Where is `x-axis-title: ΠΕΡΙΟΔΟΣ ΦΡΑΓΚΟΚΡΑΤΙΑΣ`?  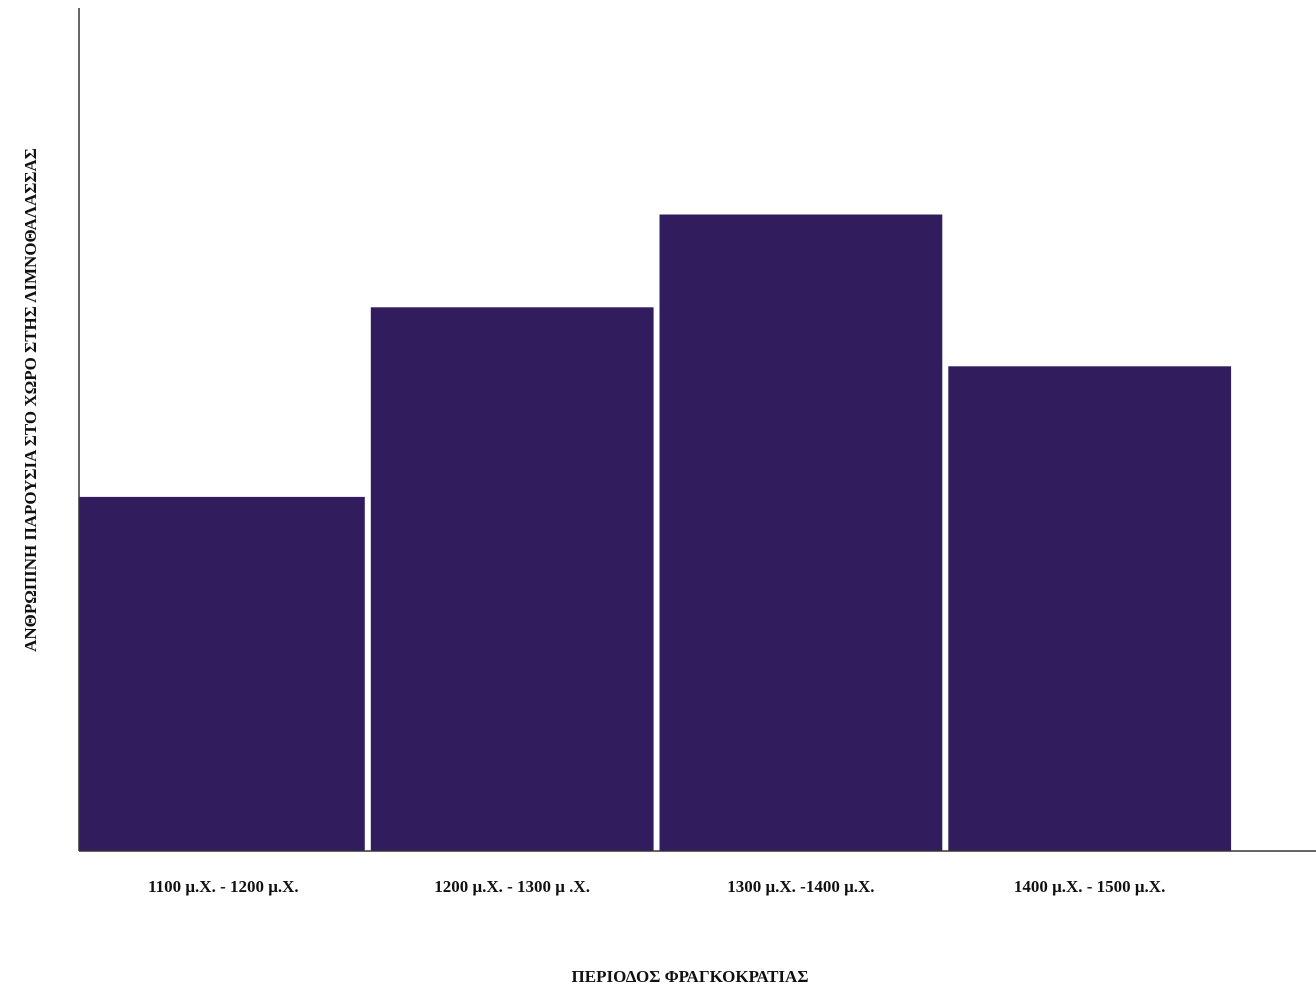 x-axis-title: ΠΕΡΙΟΔΟΣ ΦΡΑΓΚΟΚΡΑΤΙΑΣ is located at coordinates (690, 976).